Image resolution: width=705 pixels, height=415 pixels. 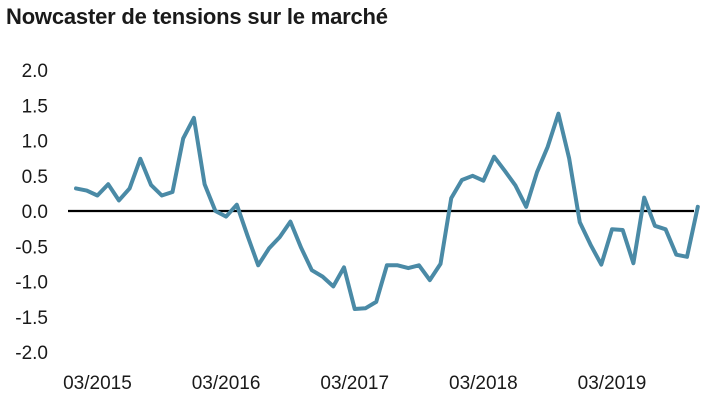 What do you see at coordinates (35, 106) in the screenshot?
I see `y-tick-label: 1.5` at bounding box center [35, 106].